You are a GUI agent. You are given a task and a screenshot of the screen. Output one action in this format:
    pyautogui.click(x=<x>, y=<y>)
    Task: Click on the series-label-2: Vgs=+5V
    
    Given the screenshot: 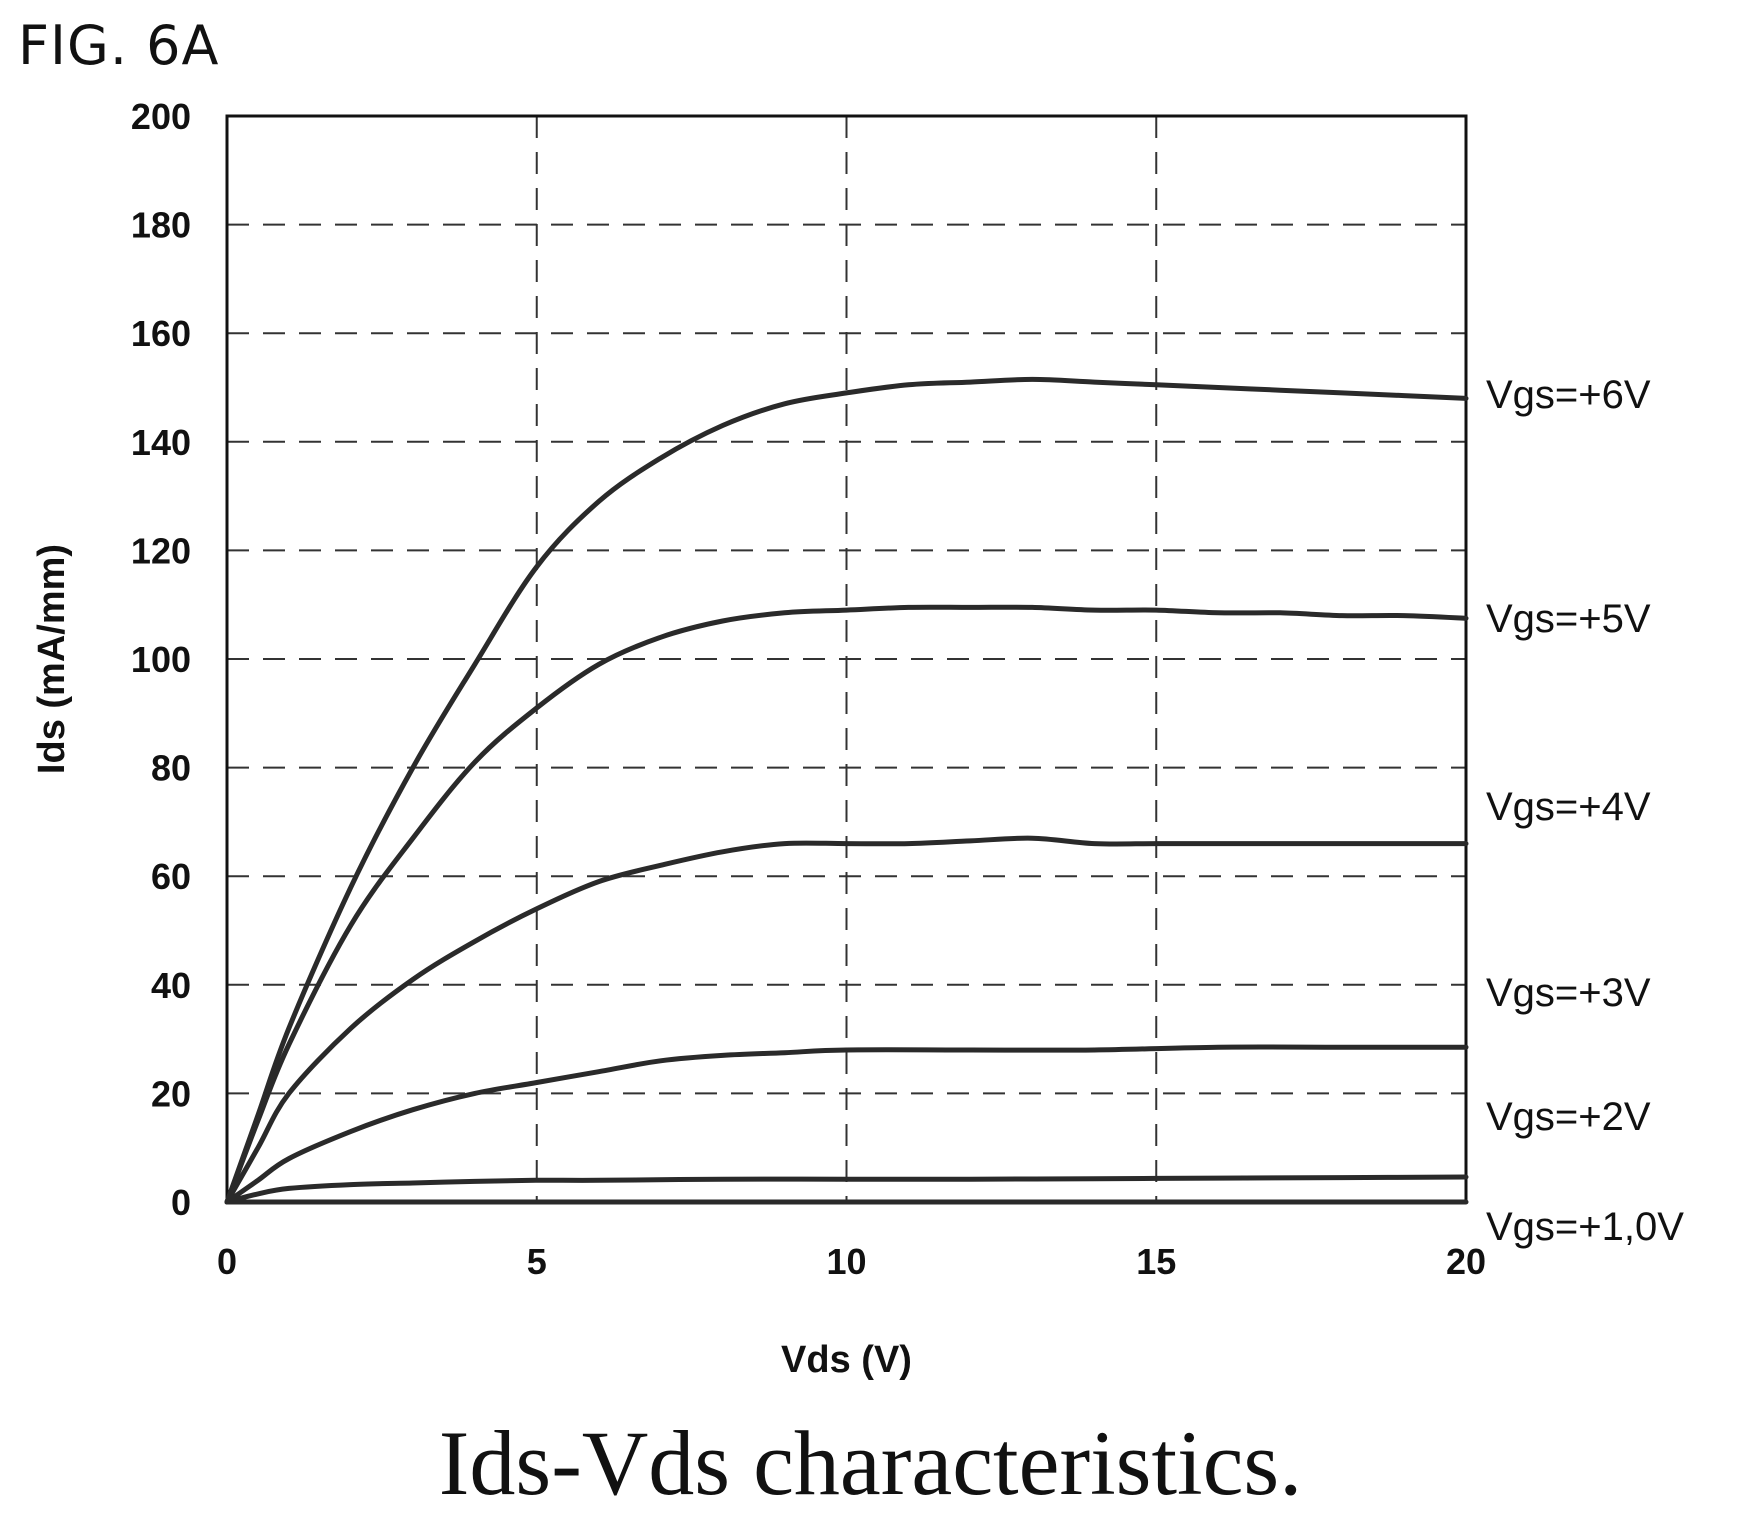 What is the action you would take?
    pyautogui.click(x=1568, y=619)
    